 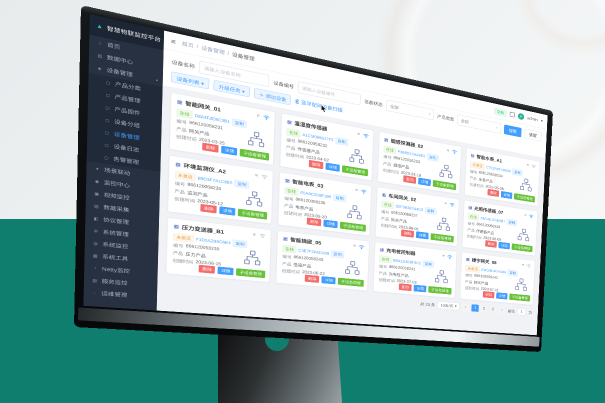 What do you see at coordinates (484, 308) in the screenshot?
I see `page-number-2: 2` at bounding box center [484, 308].